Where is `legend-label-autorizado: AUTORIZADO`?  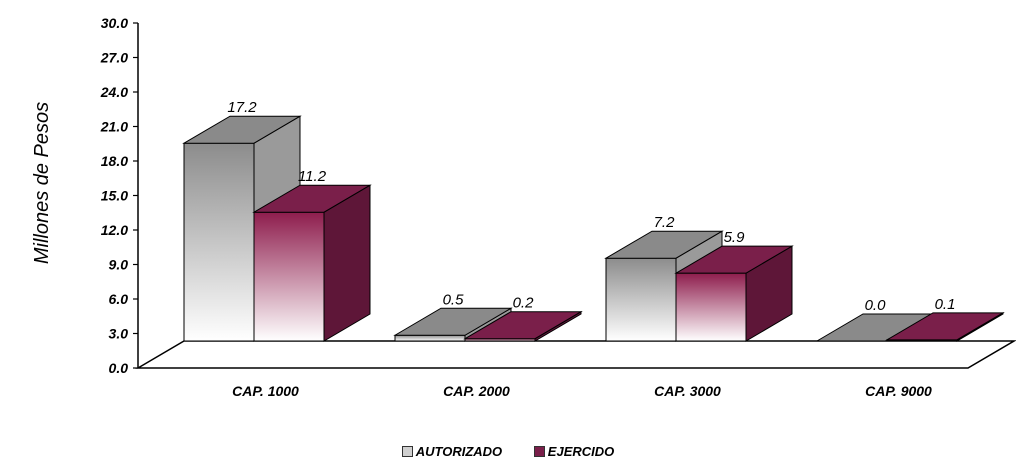
legend-label-autorizado: AUTORIZADO is located at coordinates (459, 451).